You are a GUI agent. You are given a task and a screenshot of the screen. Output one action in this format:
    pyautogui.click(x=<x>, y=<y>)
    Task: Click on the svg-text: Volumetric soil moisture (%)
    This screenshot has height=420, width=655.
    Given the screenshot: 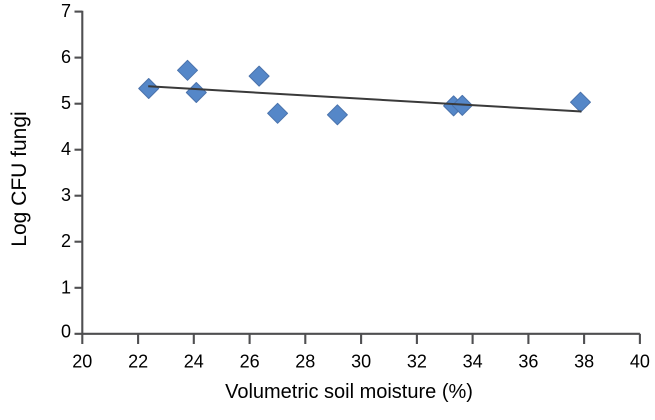 What is the action you would take?
    pyautogui.click(x=349, y=392)
    